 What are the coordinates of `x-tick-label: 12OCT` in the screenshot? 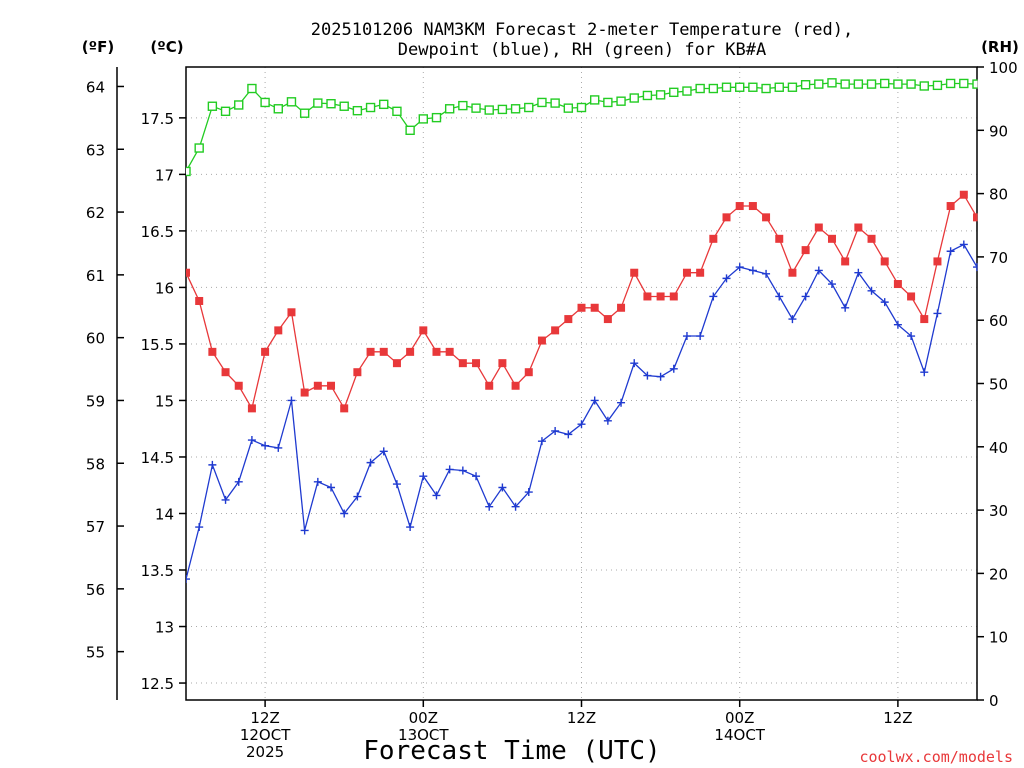 It's located at (265, 735).